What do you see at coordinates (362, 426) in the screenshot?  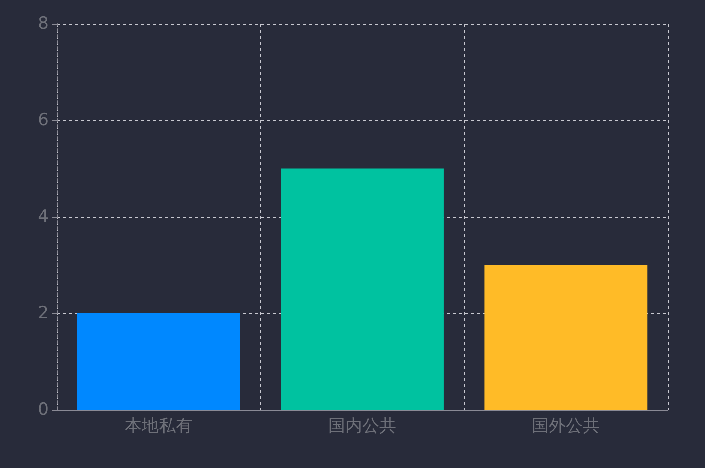 I see `x-tick-label: 国内公共` at bounding box center [362, 426].